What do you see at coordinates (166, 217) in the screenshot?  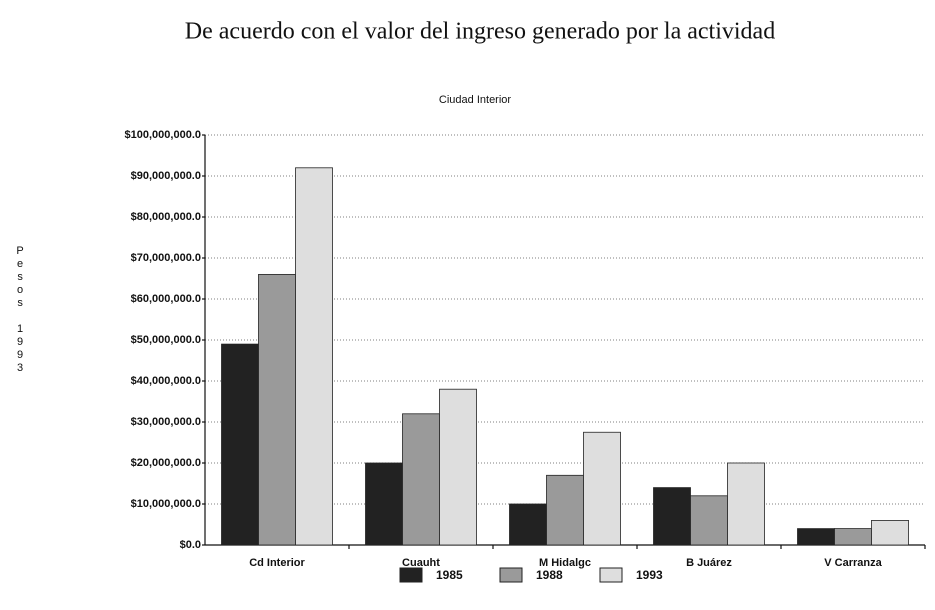 I see `y-tick-label: $80,000,000.0` at bounding box center [166, 217].